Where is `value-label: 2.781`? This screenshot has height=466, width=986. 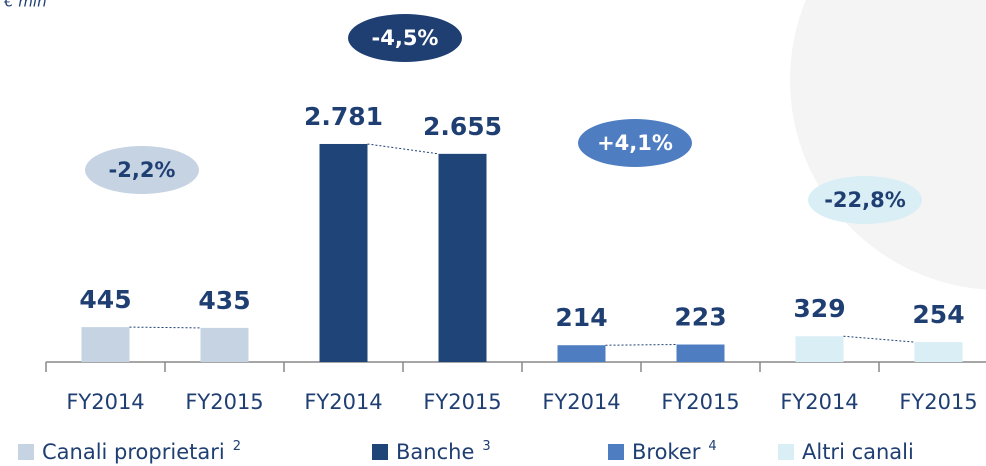 value-label: 2.781 is located at coordinates (343, 116).